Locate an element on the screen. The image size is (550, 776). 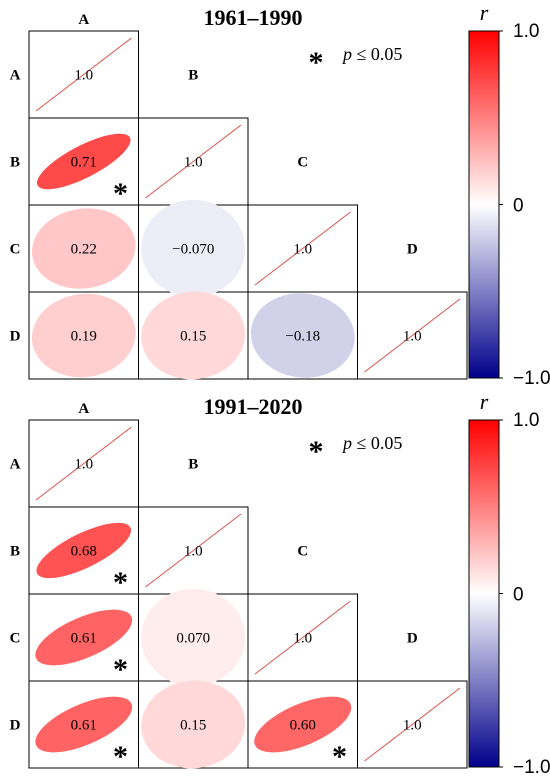
cell-value: 0.60 is located at coordinates (303, 726).